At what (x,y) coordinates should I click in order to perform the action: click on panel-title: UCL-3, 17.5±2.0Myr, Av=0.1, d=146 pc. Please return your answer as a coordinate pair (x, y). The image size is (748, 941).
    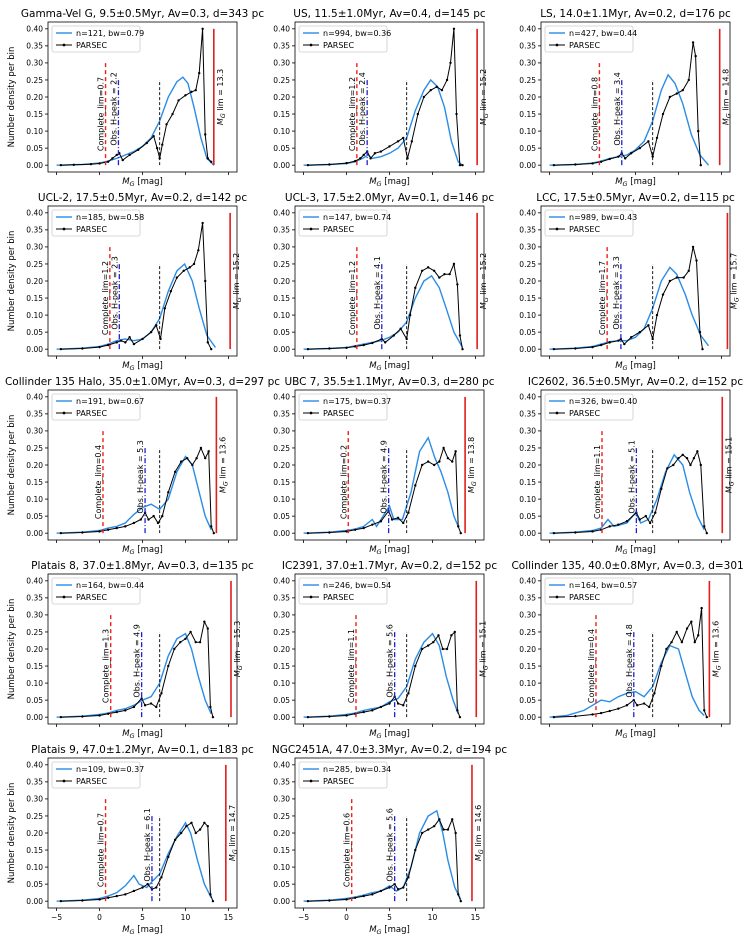
    Looking at the image, I should click on (389, 198).